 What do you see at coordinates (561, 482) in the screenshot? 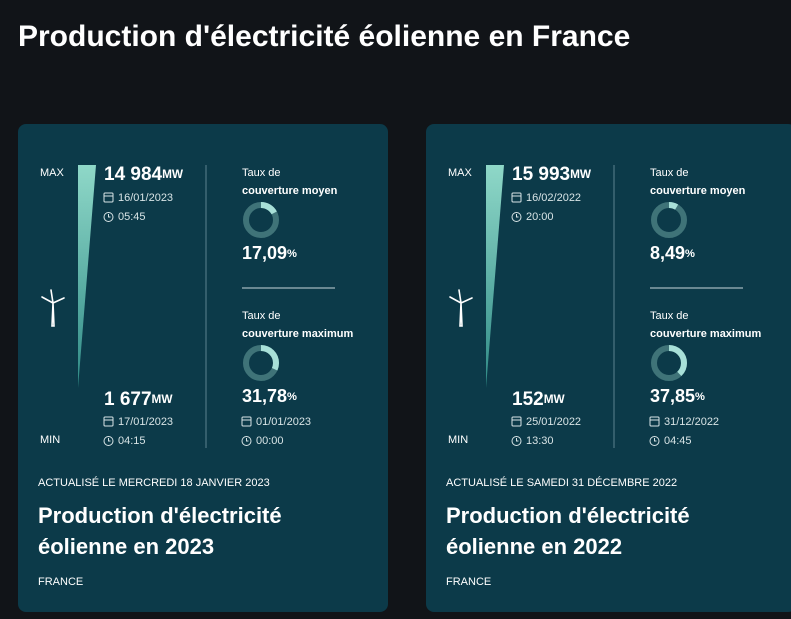
I see `updated: ACTUALISÉ LE SAMEDI 31 DÉCEMBRE 2022` at bounding box center [561, 482].